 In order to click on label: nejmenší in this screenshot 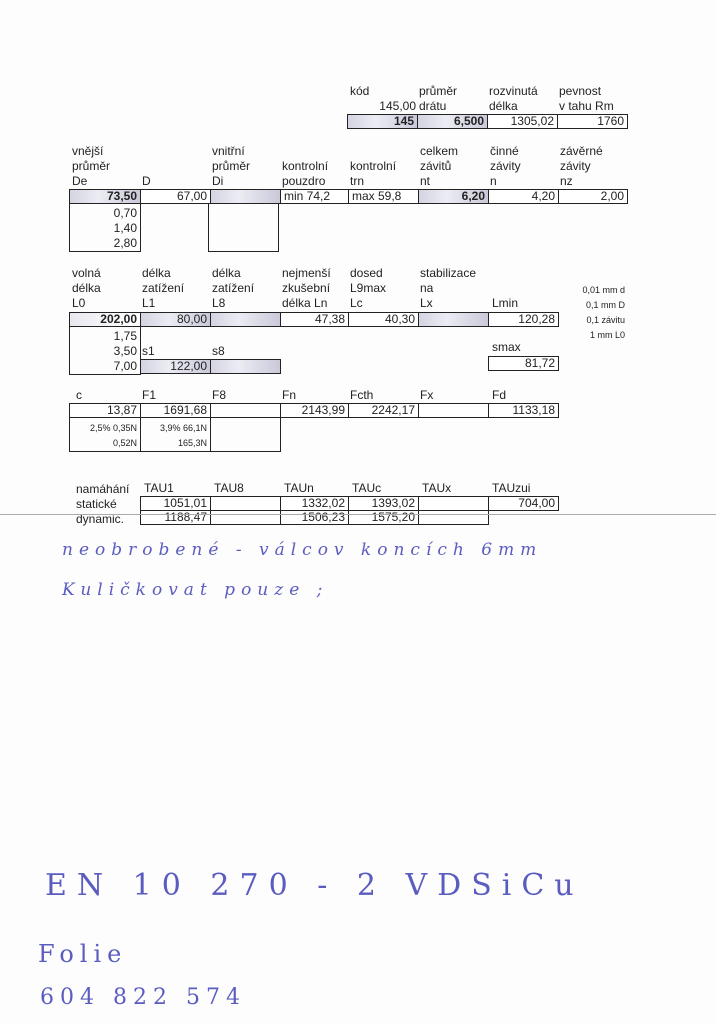, I will do `click(306, 273)`.